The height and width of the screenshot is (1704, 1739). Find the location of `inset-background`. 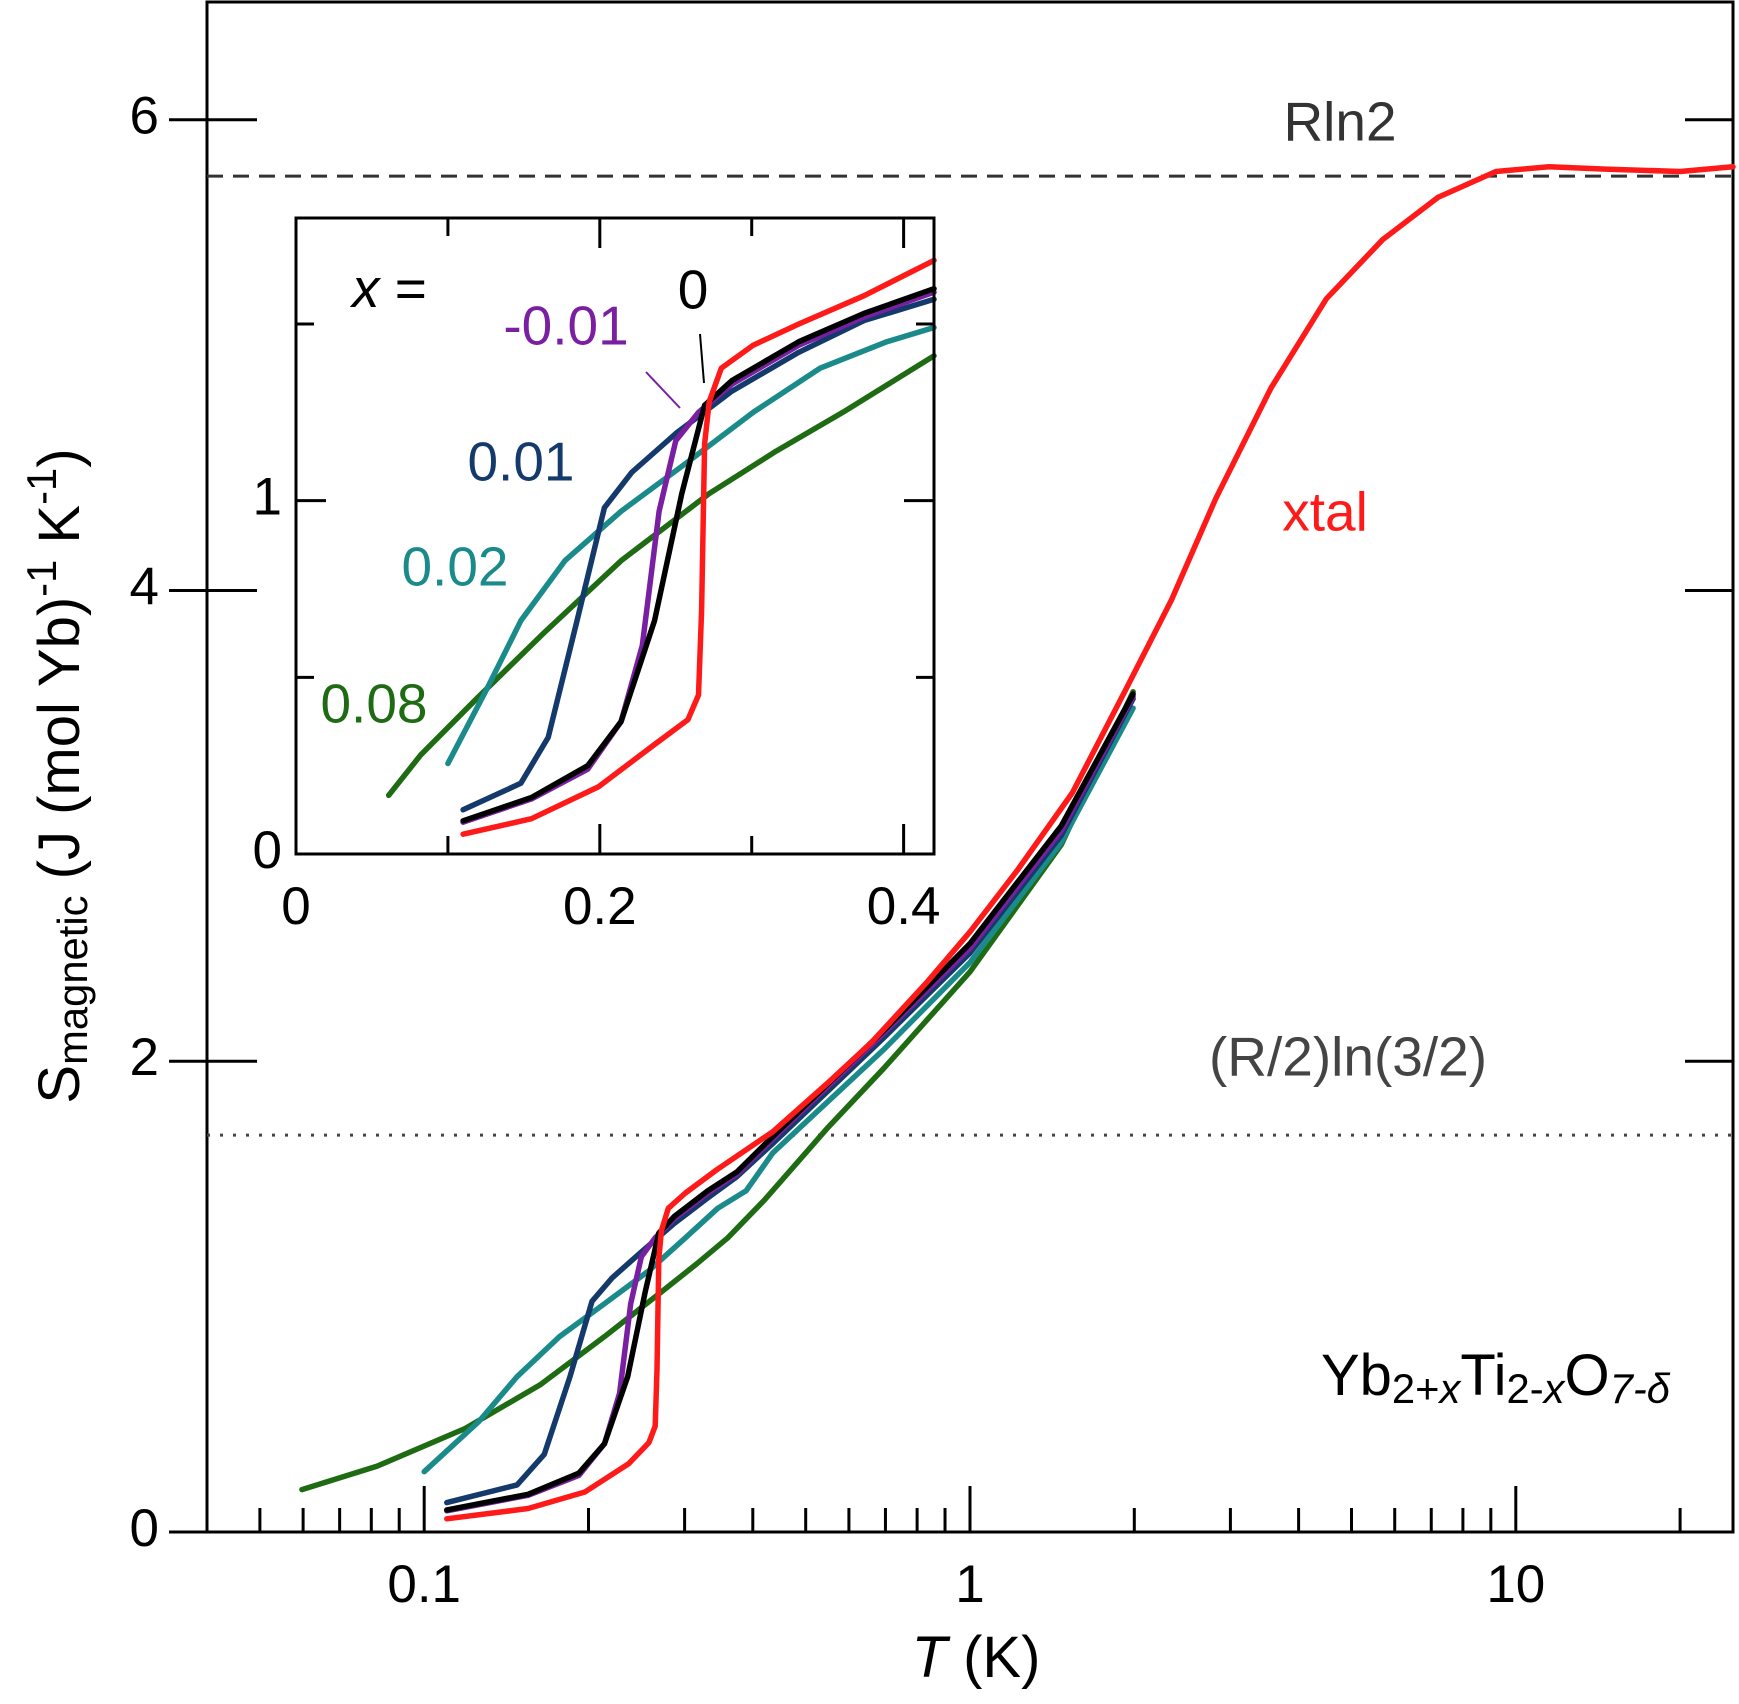

inset-background is located at coordinates (615, 536).